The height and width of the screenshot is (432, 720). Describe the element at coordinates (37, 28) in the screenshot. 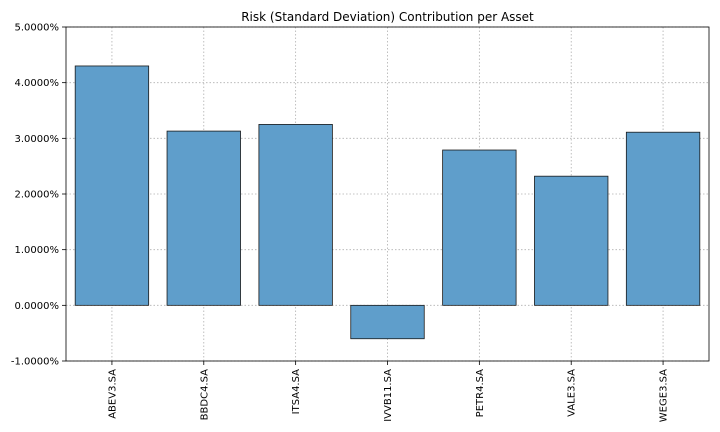

I see `y-tick-label: 5.0000%` at that location.